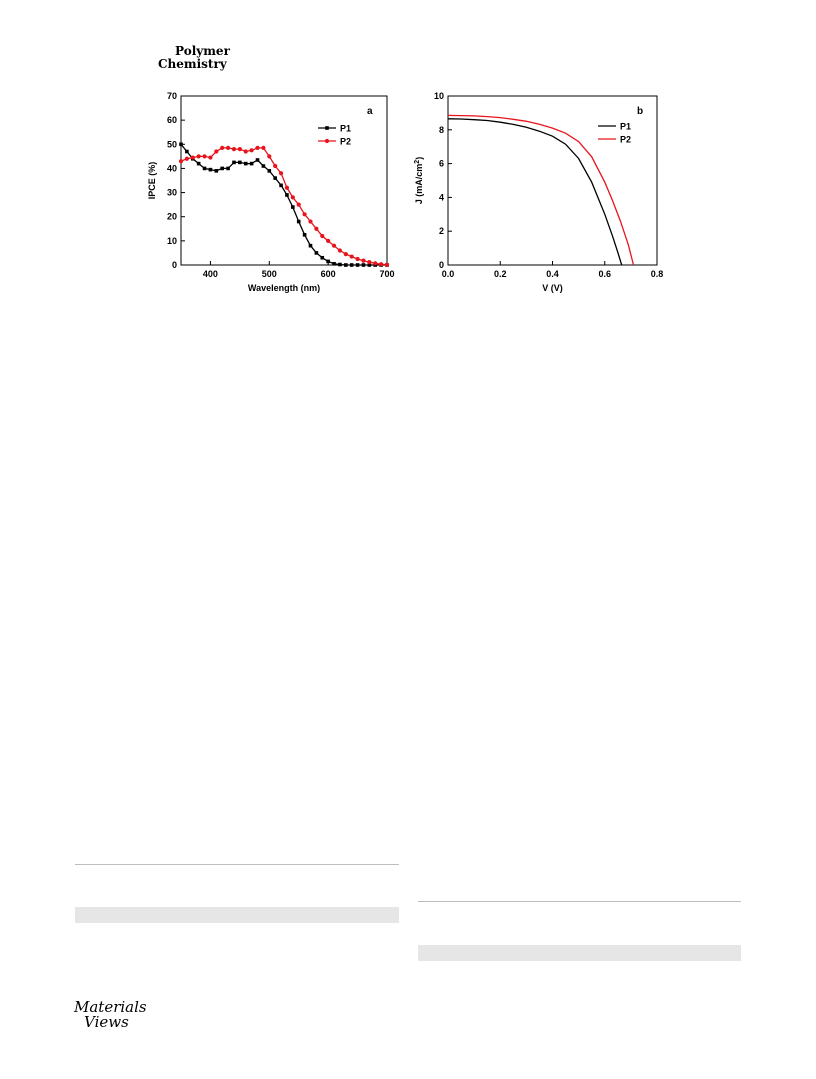  What do you see at coordinates (386, 274) in the screenshot?
I see `x-tick-label: 700` at bounding box center [386, 274].